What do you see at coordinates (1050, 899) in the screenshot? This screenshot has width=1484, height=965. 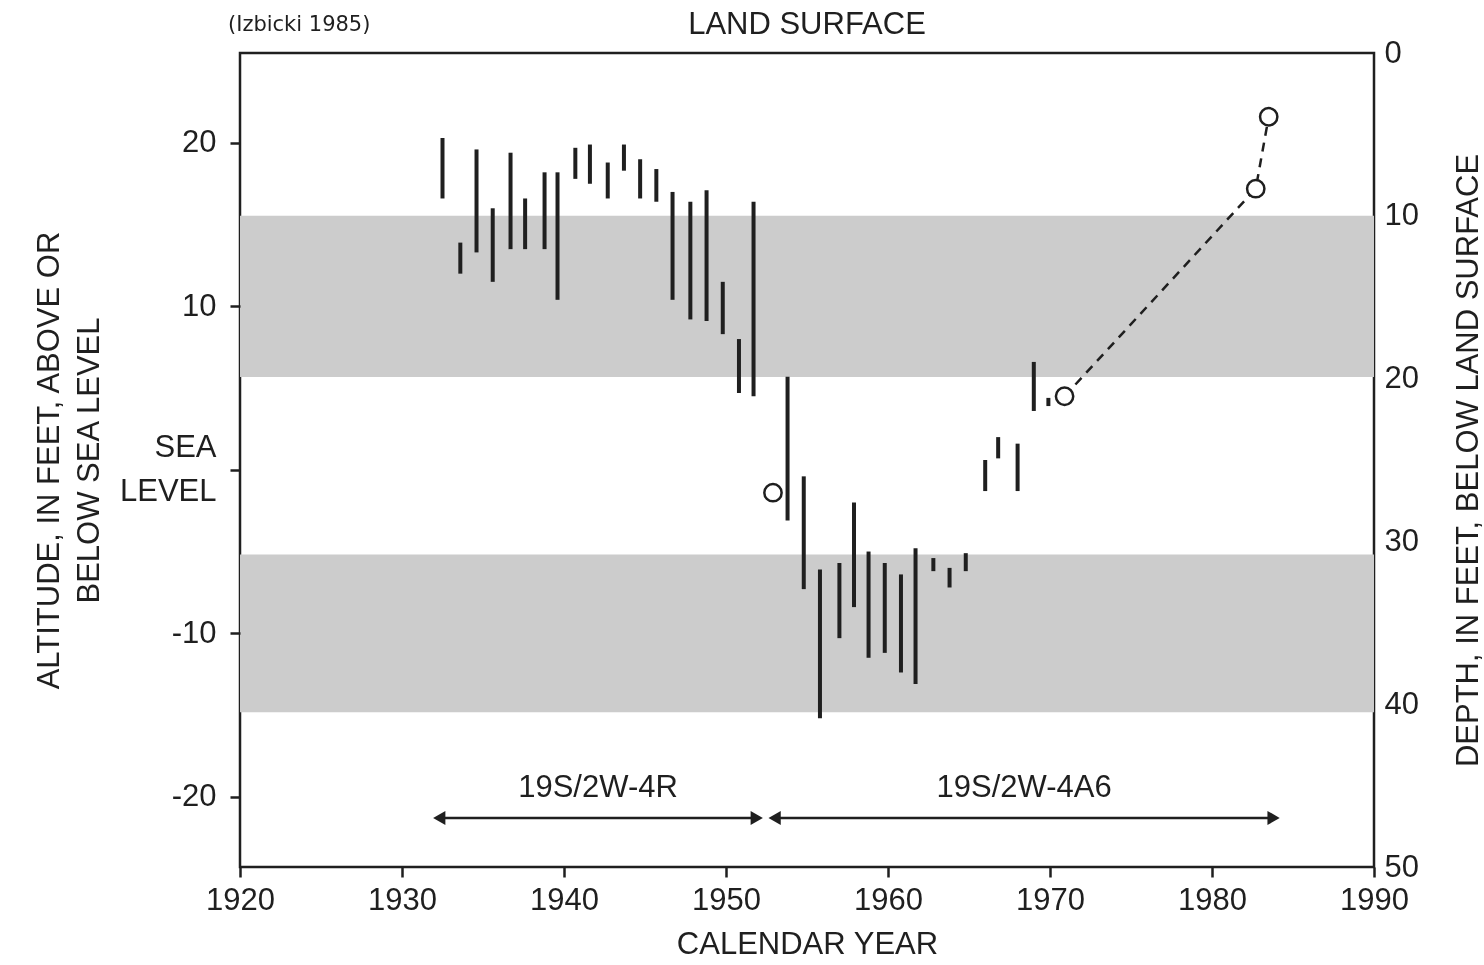 I see `x-tick-label: 1970` at bounding box center [1050, 899].